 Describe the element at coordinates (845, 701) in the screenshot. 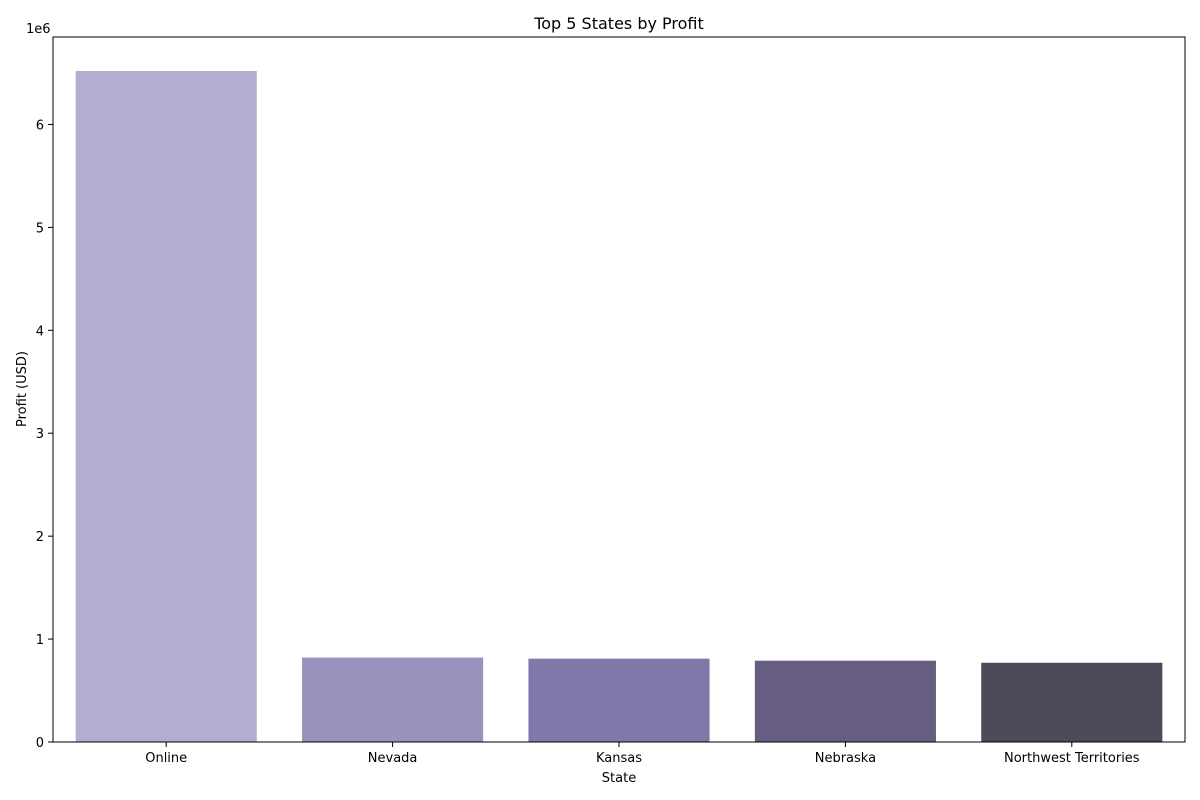

I see `bar-nebraska` at that location.